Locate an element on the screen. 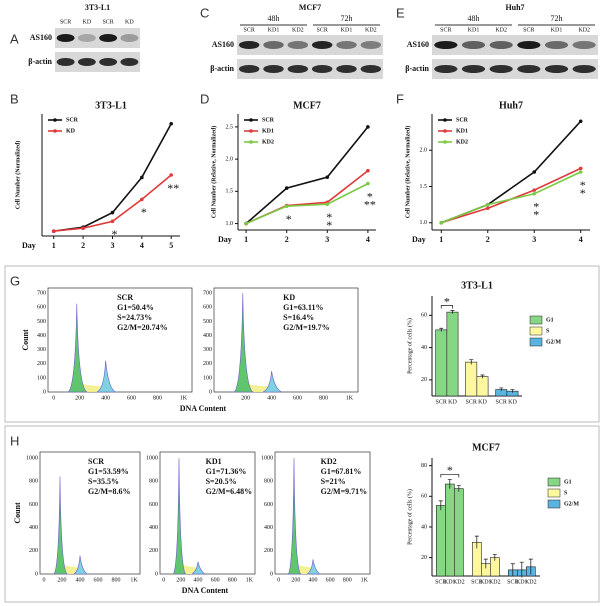  legend-label: KD is located at coordinates (71, 131).